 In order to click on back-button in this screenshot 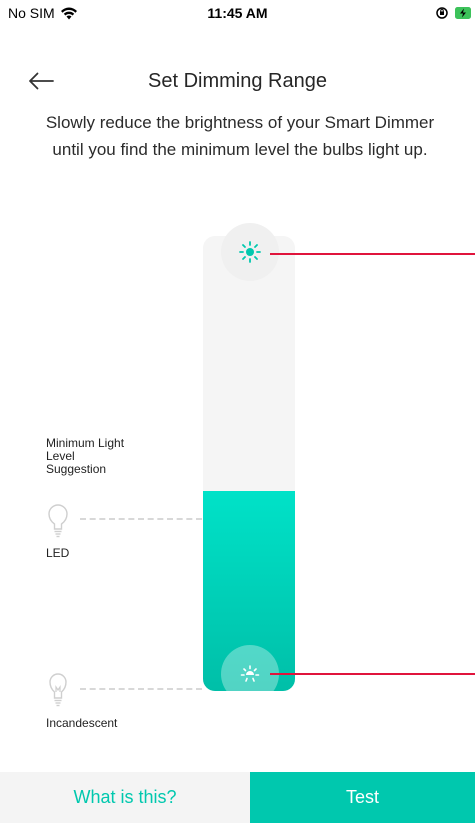, I will do `click(48, 81)`.